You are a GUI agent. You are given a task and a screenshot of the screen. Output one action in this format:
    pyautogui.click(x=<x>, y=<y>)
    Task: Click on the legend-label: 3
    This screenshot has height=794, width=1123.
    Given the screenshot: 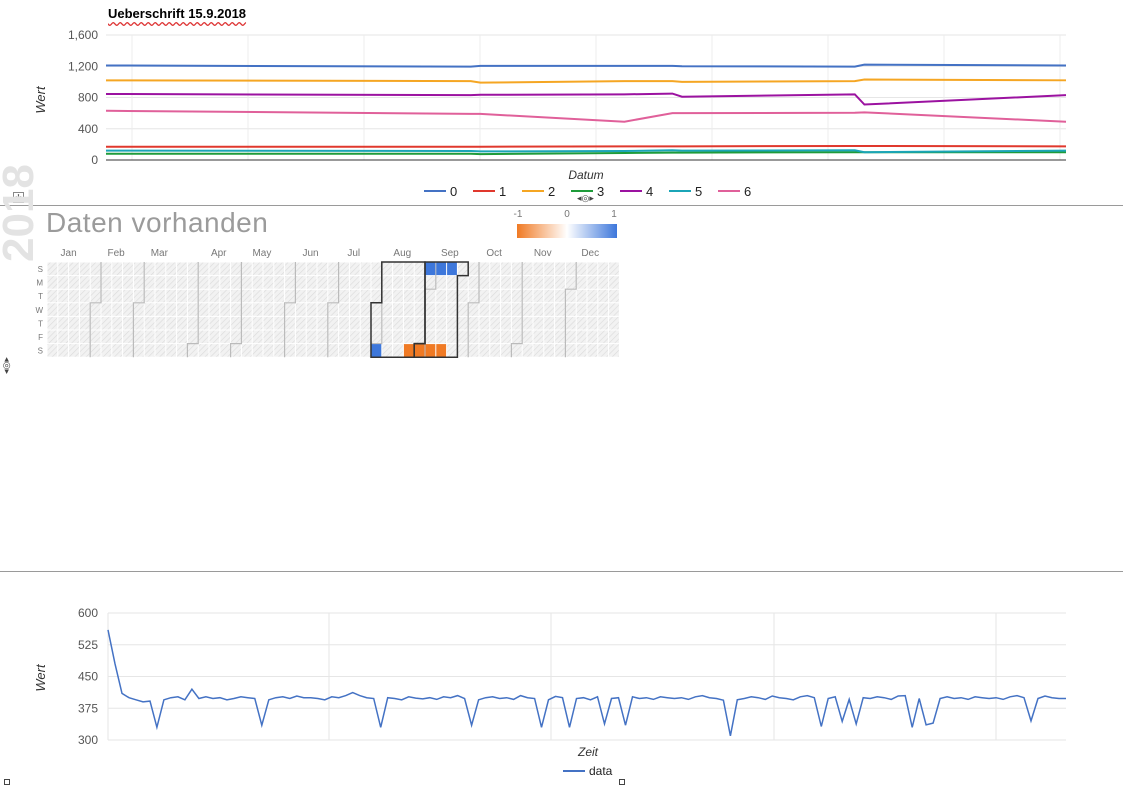 What is the action you would take?
    pyautogui.click(x=600, y=191)
    